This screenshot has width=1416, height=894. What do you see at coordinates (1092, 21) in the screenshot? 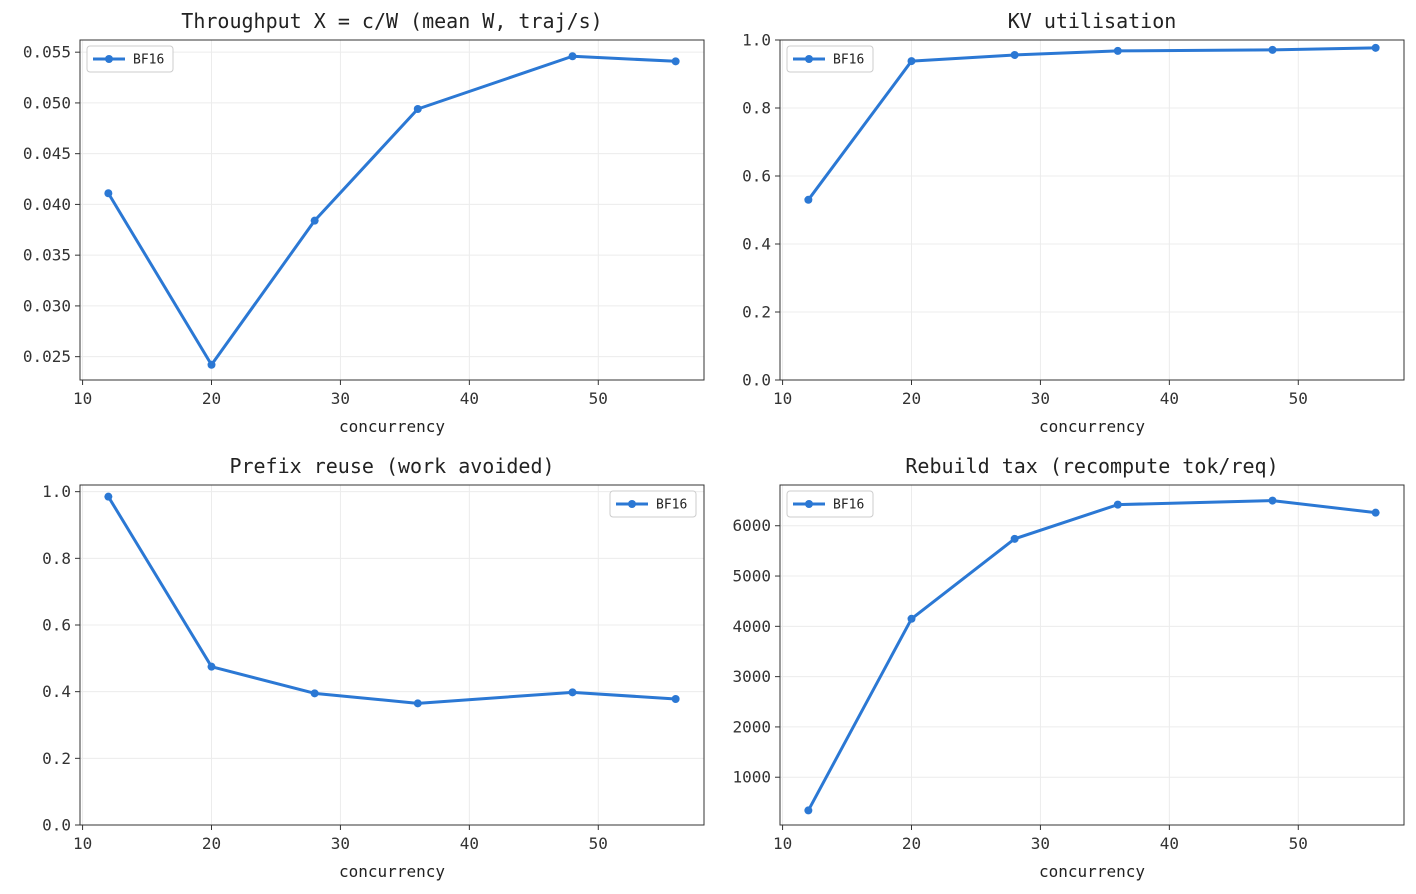
I see `chart-title: KV utilisation` at bounding box center [1092, 21].